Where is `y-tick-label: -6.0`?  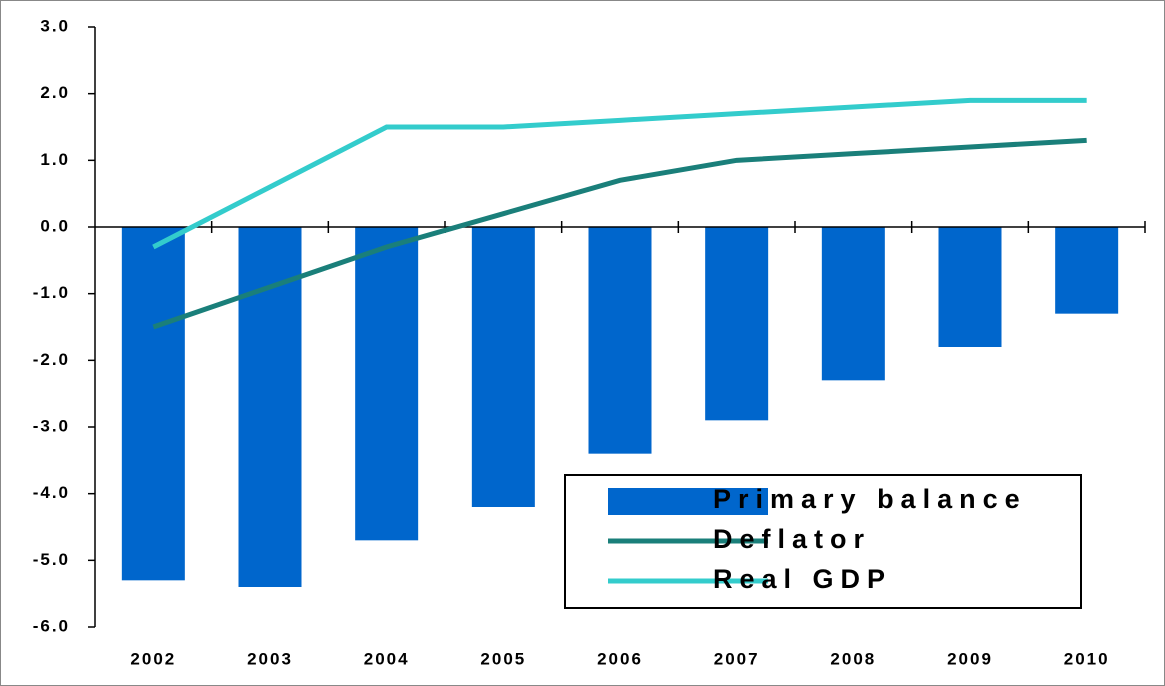 y-tick-label: -6.0 is located at coordinates (51, 625).